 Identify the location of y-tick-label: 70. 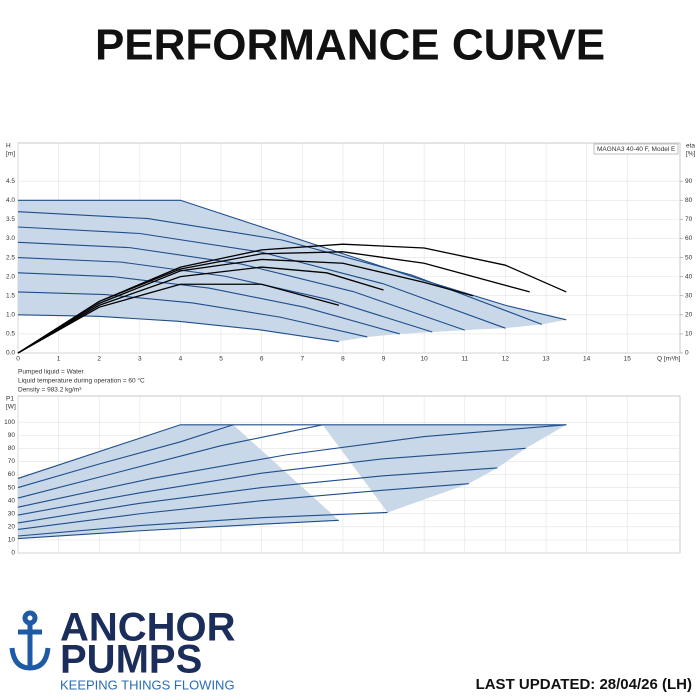
(12, 461).